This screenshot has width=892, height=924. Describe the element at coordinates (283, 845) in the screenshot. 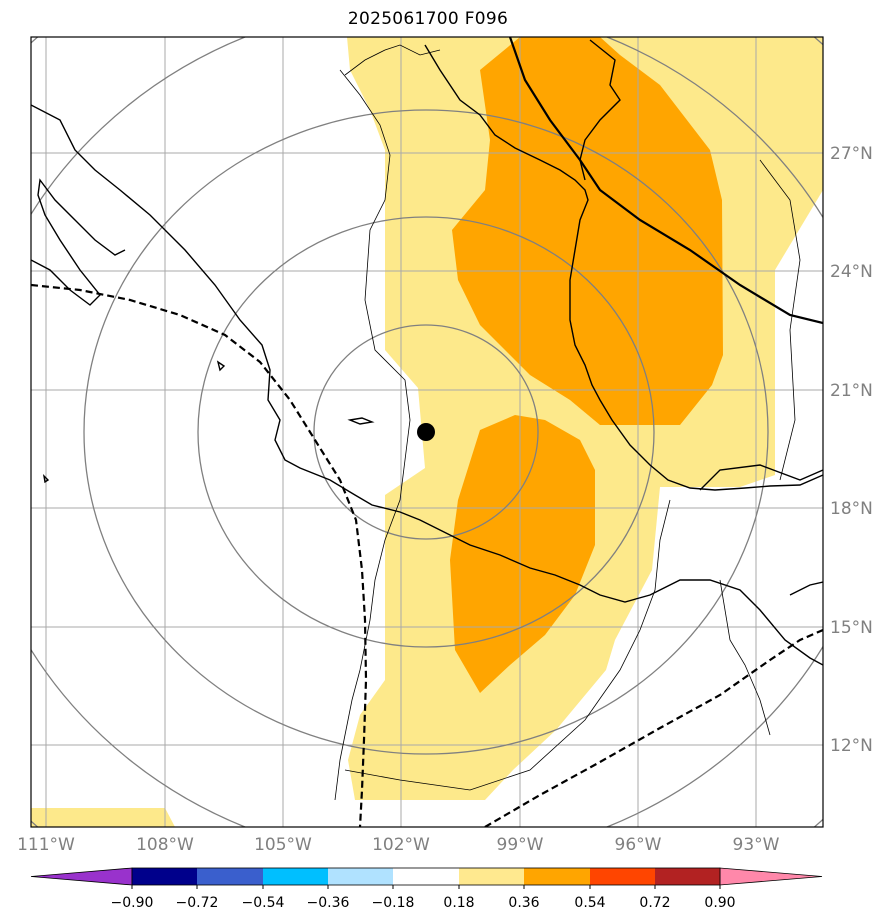

I see `lon-tick-label: 105°W` at that location.